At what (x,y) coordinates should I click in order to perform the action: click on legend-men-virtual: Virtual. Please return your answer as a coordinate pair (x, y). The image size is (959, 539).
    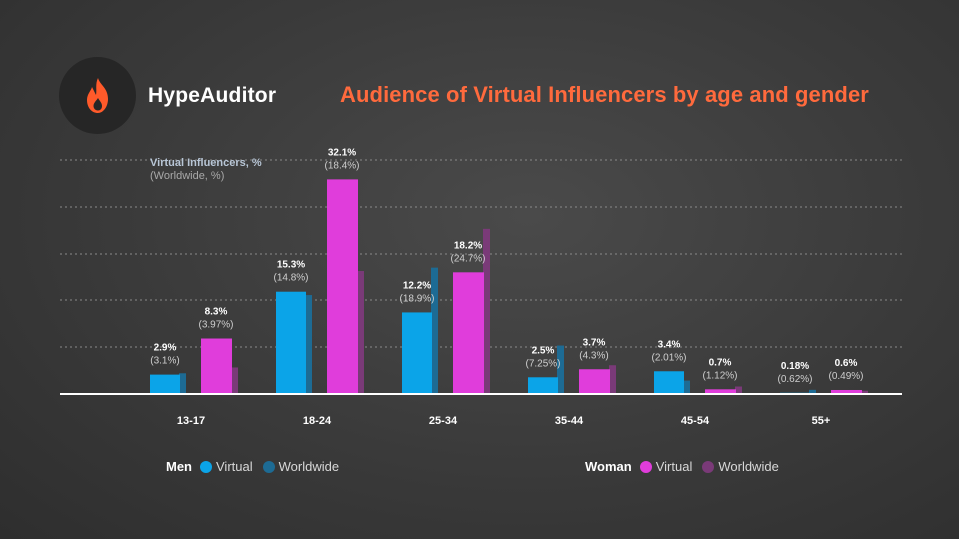
    Looking at the image, I should click on (226, 466).